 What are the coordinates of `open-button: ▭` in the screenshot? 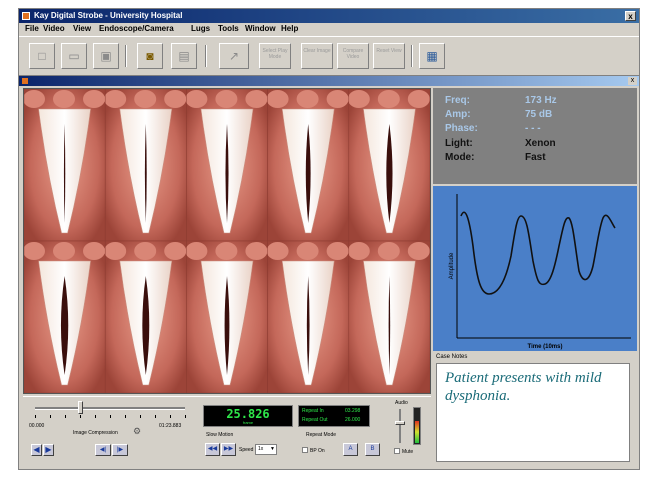 It's located at (74, 56).